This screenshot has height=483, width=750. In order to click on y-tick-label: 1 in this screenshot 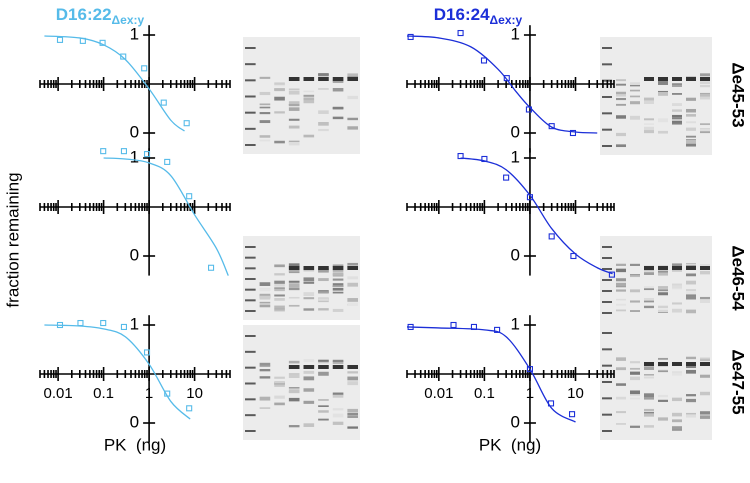, I will do `click(514, 33)`.